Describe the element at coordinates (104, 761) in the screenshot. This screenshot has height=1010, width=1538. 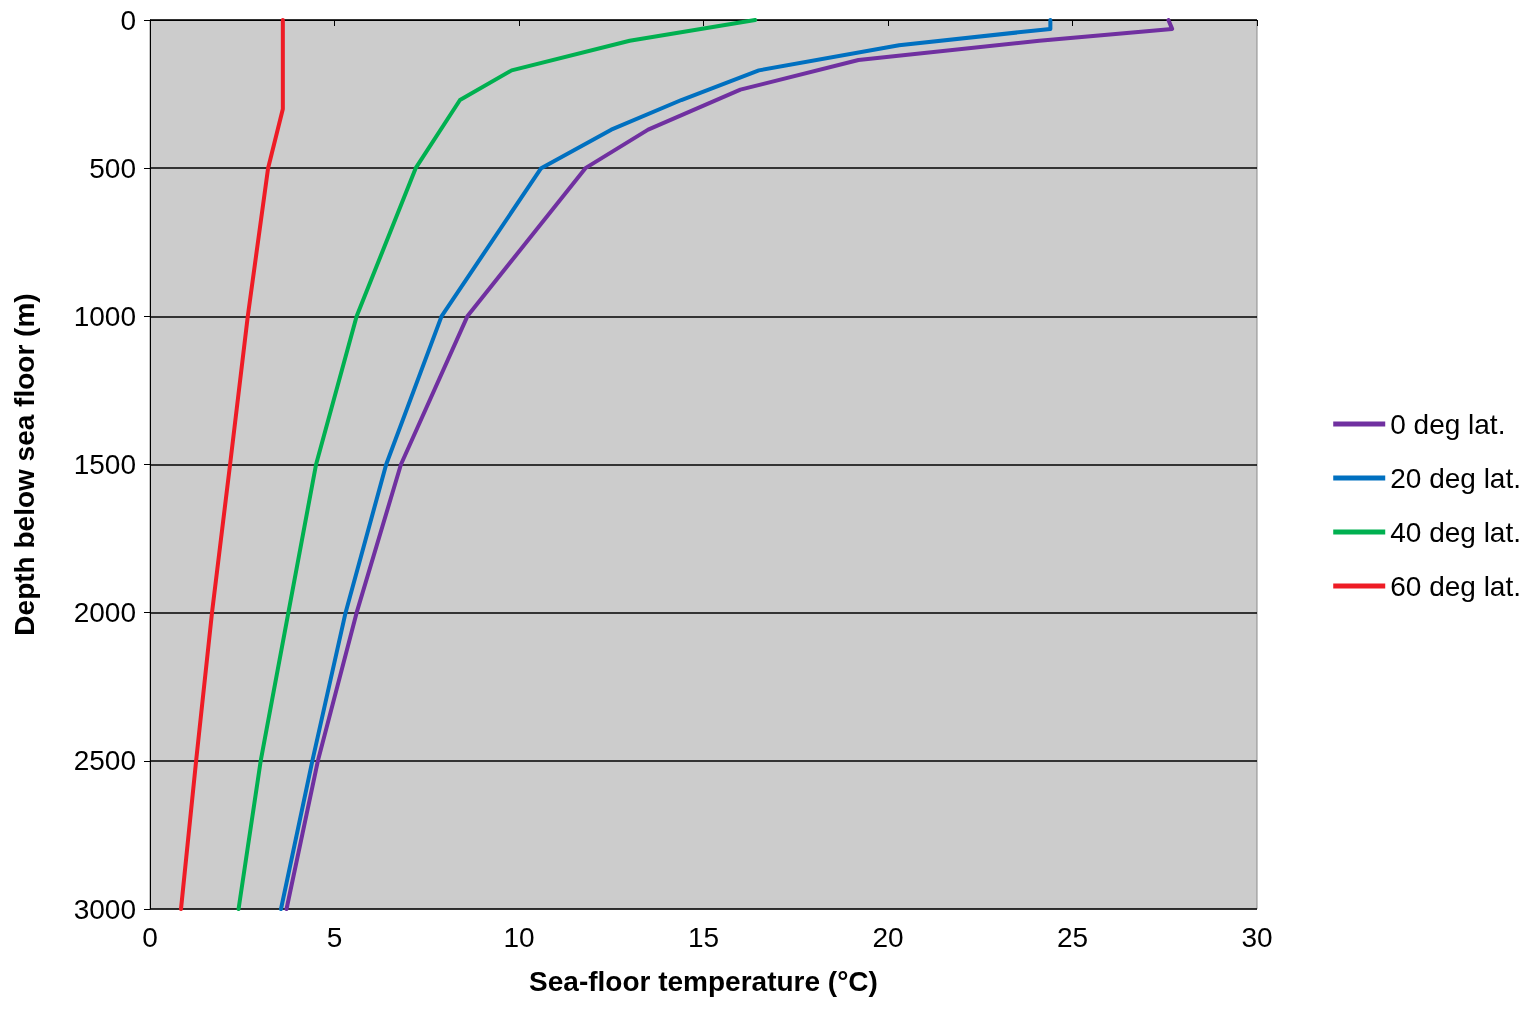
I see `y-tick-label: 2500` at that location.